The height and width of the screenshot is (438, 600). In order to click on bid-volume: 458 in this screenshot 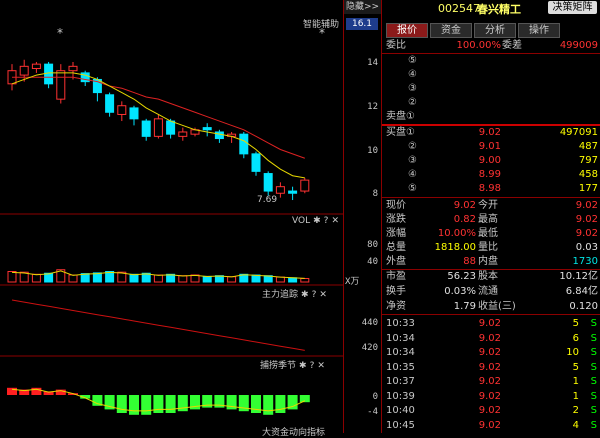, I will do `click(588, 174)`.